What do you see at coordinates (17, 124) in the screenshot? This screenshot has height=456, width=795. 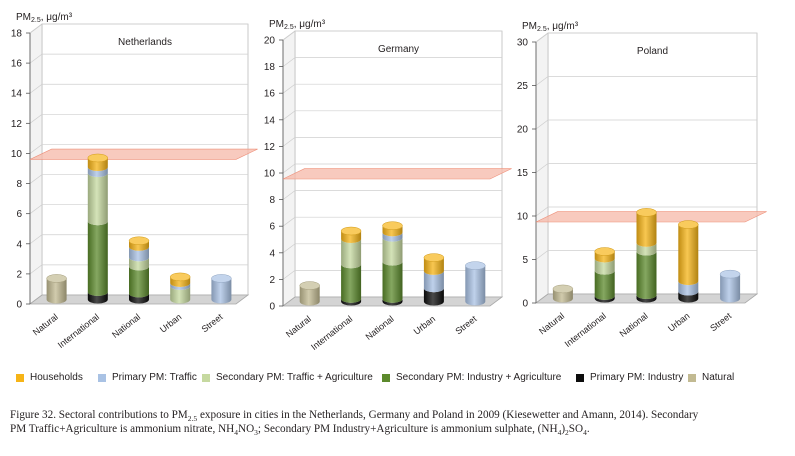 I see `y-tick-label: 12` at bounding box center [17, 124].